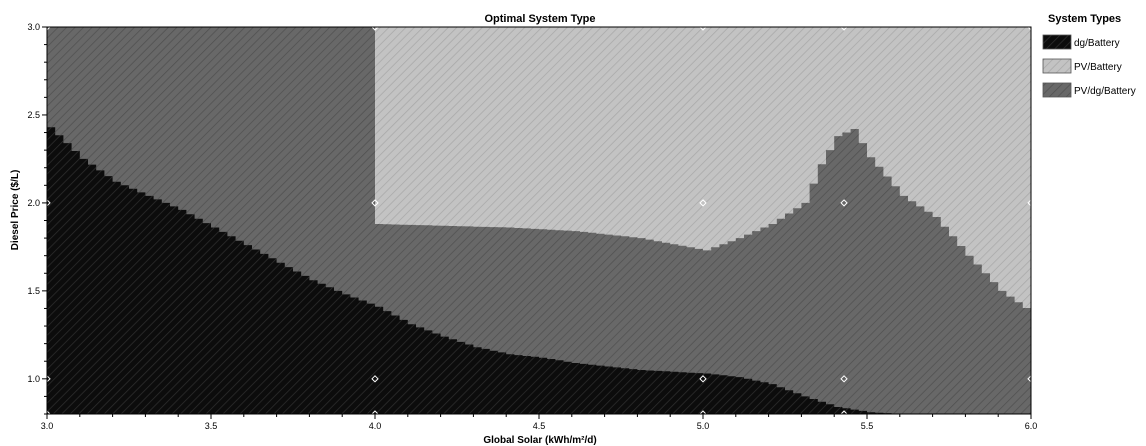 This screenshot has width=1146, height=446. I want to click on legend-label: dg/Battery, so click(1097, 43).